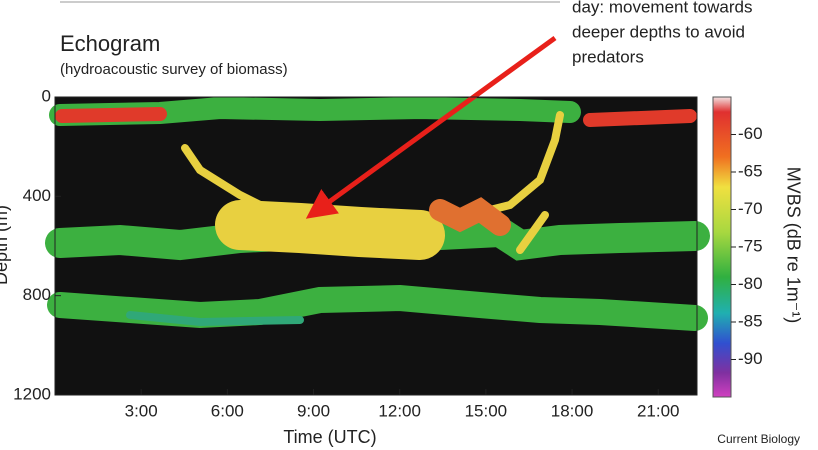  I want to click on y-tick-label: 0, so click(46, 95).